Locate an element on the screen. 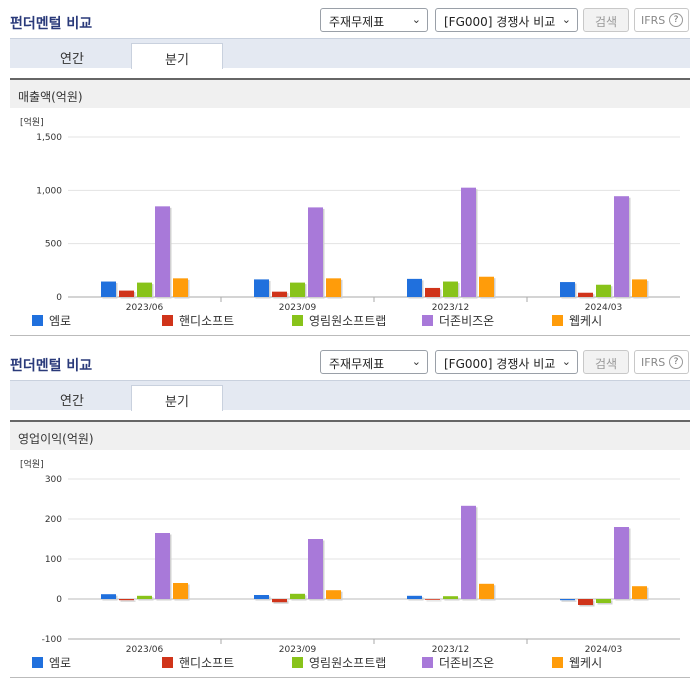  x-tick-label: 2024/03 is located at coordinates (603, 648).